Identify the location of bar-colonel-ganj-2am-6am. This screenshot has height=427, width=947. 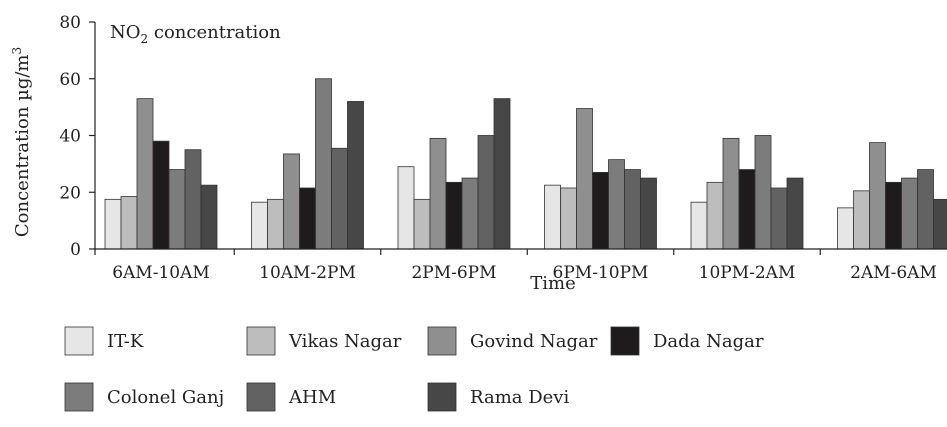
(909, 213).